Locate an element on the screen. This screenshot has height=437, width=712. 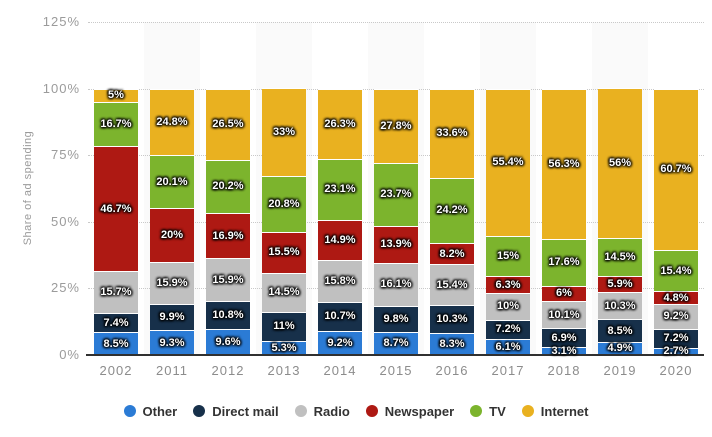
segment-value-label: 55.4% is located at coordinates (508, 162).